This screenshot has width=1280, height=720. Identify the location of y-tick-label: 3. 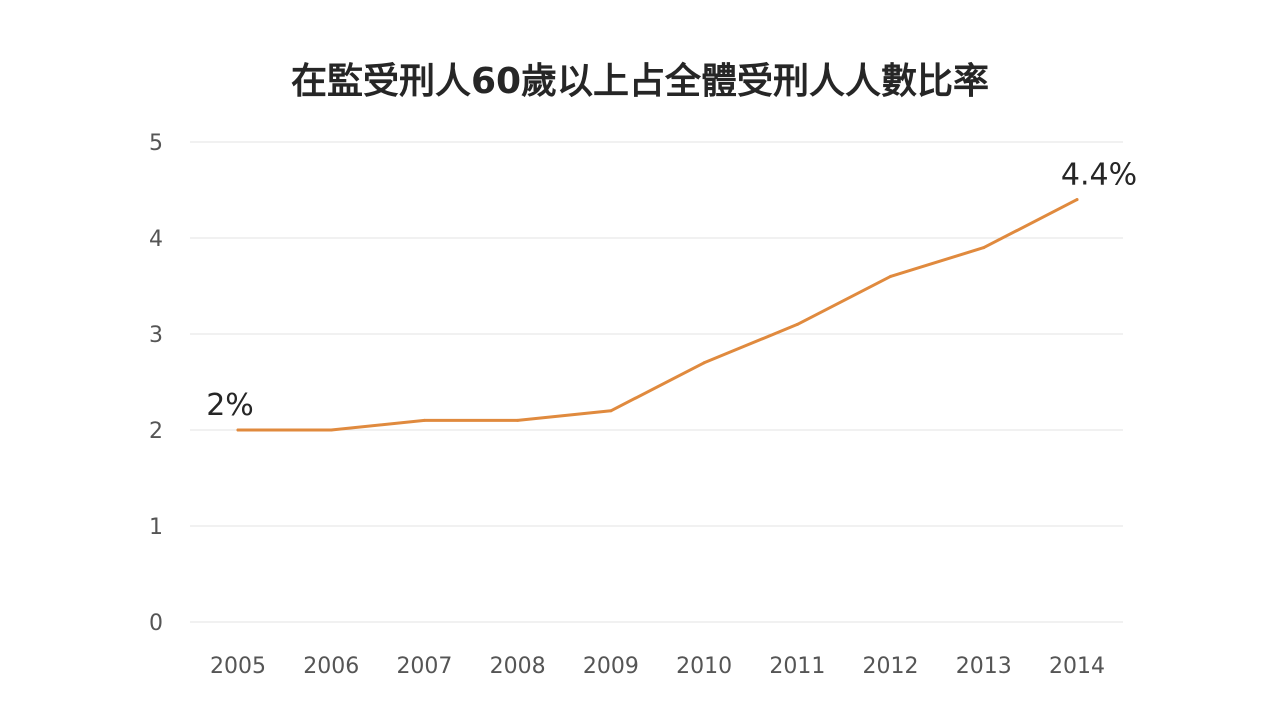
(156, 335).